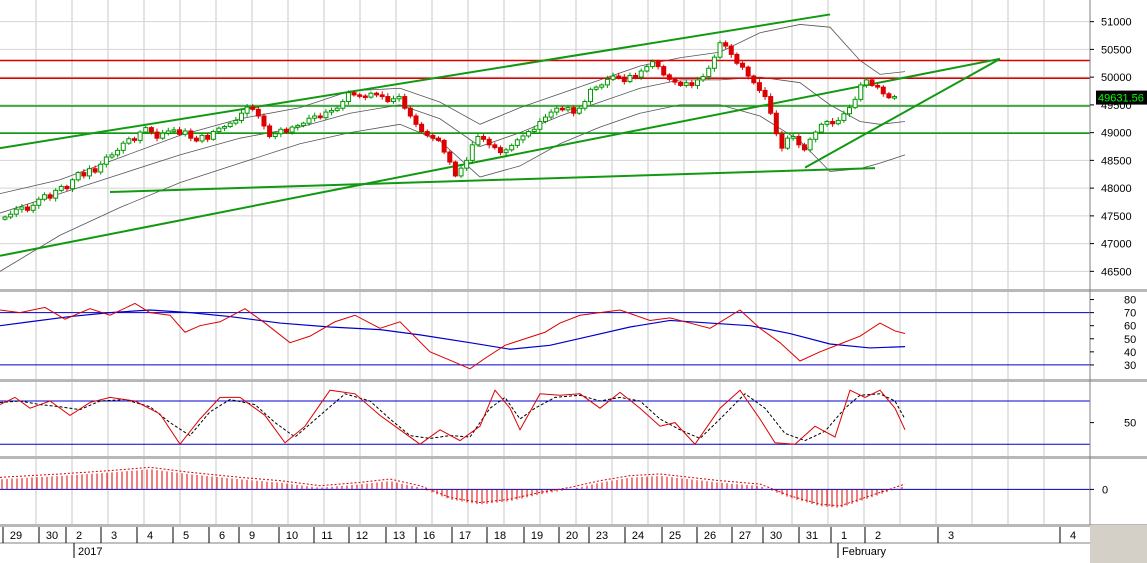 The width and height of the screenshot is (1147, 563). What do you see at coordinates (1130, 301) in the screenshot?
I see `rsi-tick-label: 80` at bounding box center [1130, 301].